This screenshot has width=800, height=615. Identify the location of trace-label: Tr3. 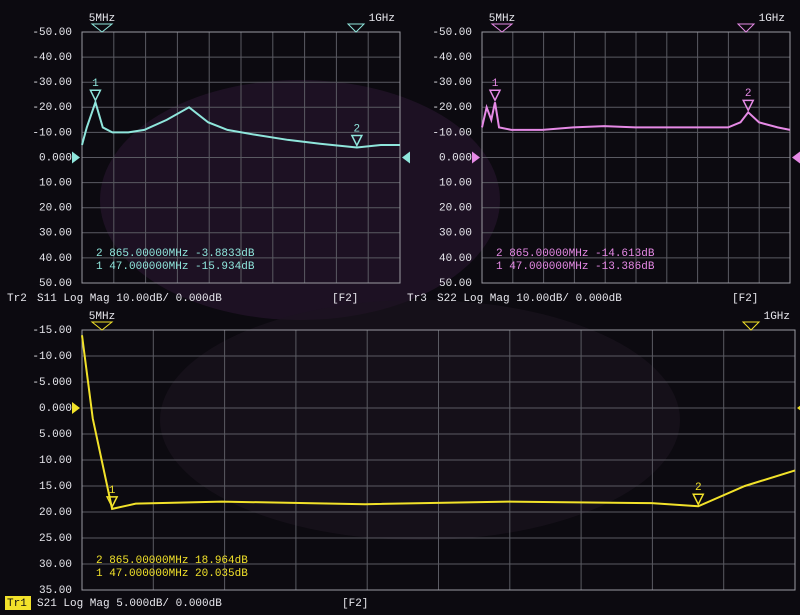
(417, 299).